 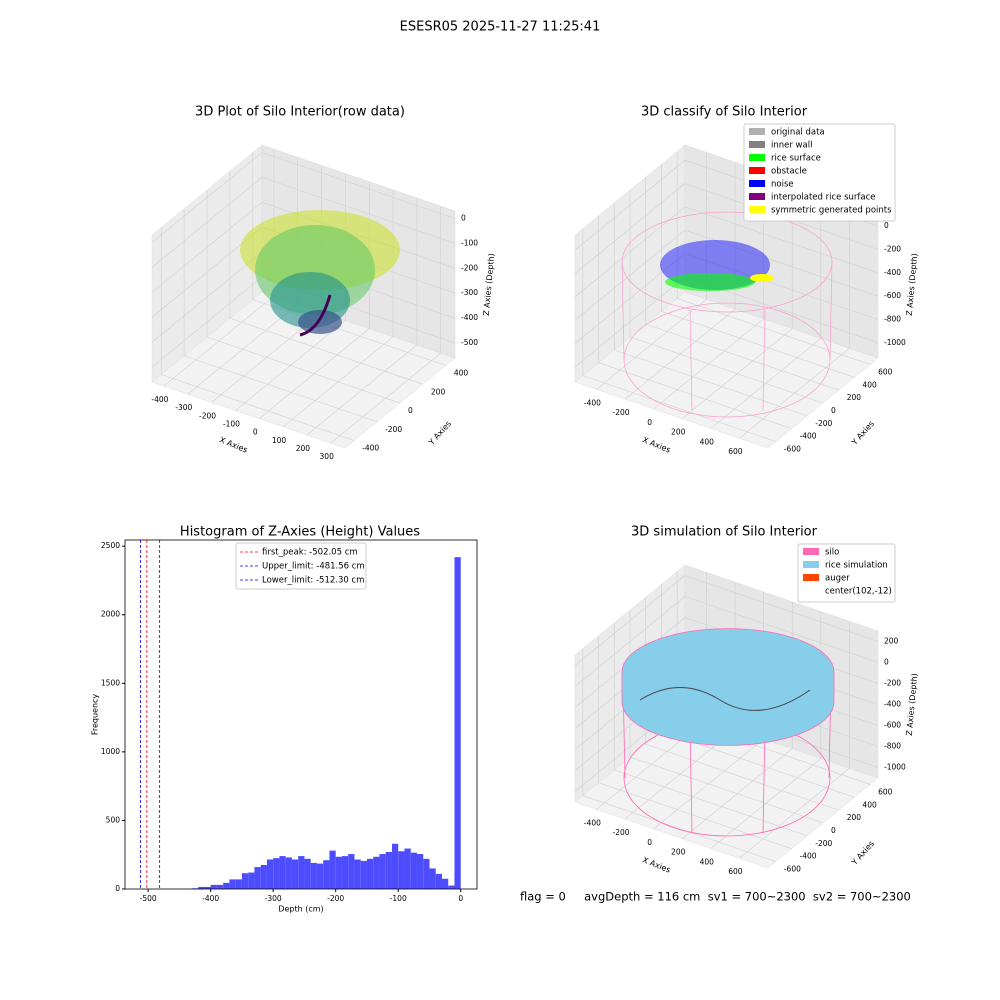 I want to click on x-axis-label: Depth (cm), so click(x=300, y=909).